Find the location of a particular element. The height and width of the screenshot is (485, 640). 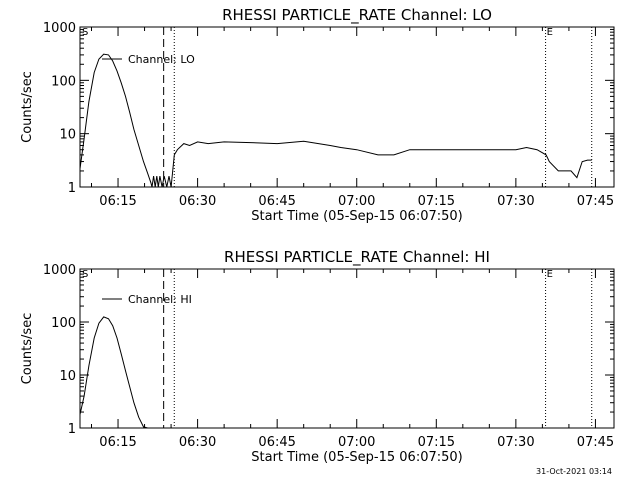

x-tick-label-lo: 06:15 is located at coordinates (117, 201).